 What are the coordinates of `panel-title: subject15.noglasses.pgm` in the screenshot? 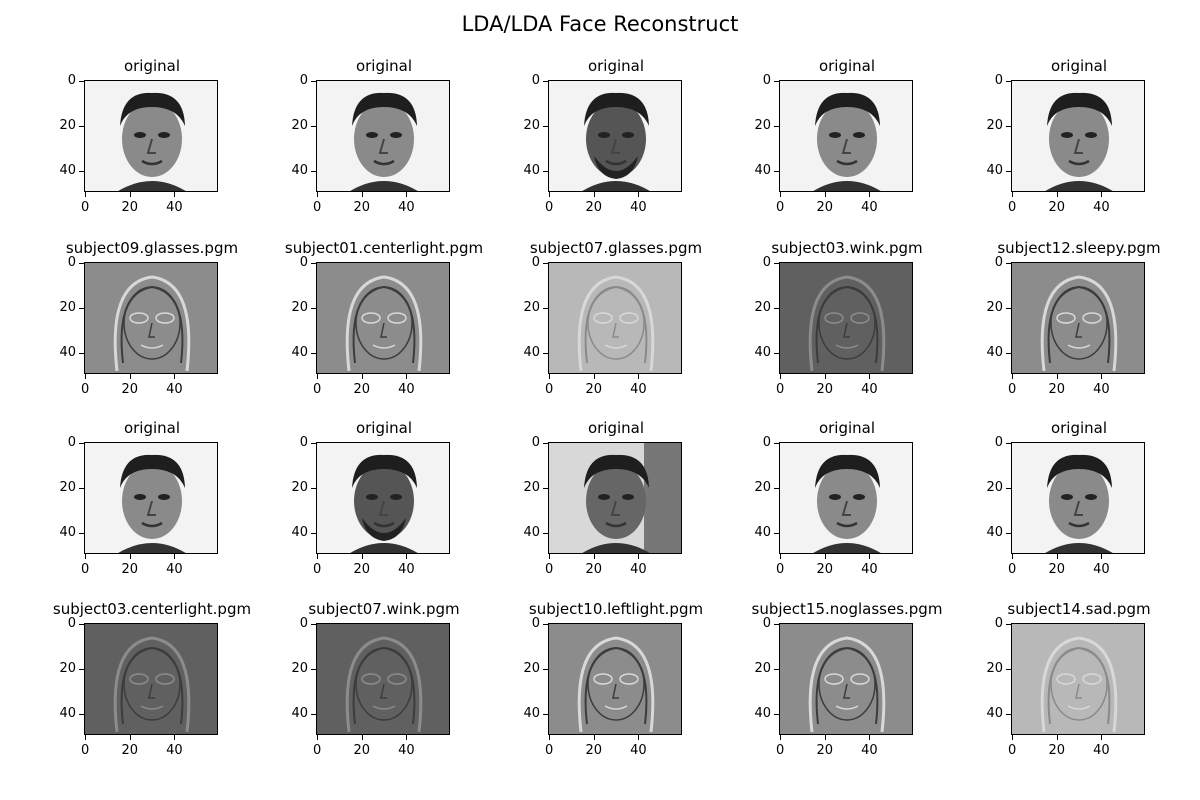 It's located at (847, 609).